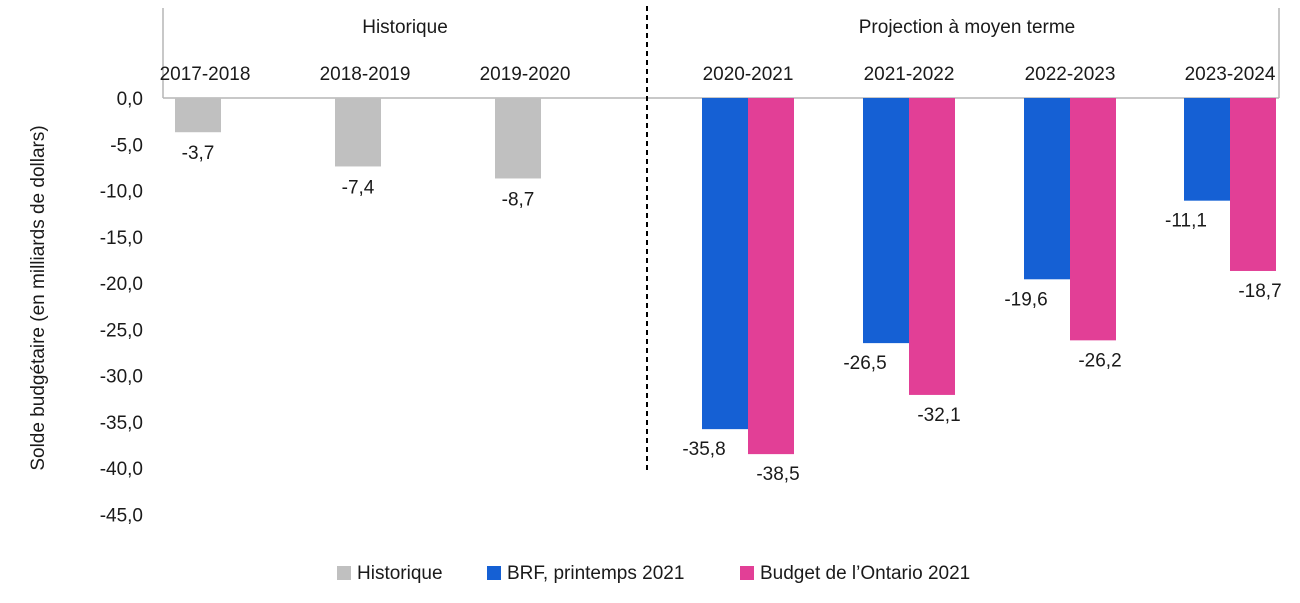 The height and width of the screenshot is (603, 1300). Describe the element at coordinates (405, 27) in the screenshot. I see `section-label-historique: Historique` at that location.